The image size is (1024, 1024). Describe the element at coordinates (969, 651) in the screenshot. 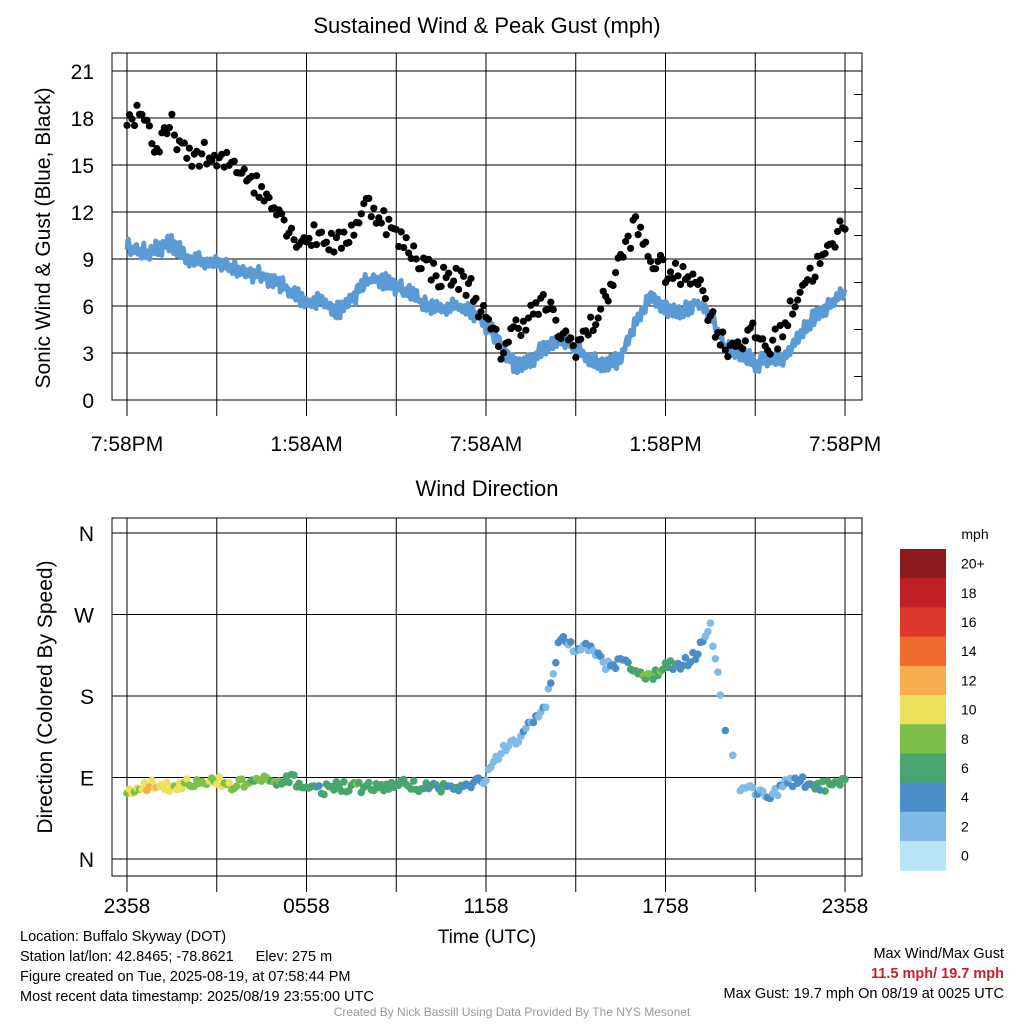

I see `legend-label: 14` at that location.